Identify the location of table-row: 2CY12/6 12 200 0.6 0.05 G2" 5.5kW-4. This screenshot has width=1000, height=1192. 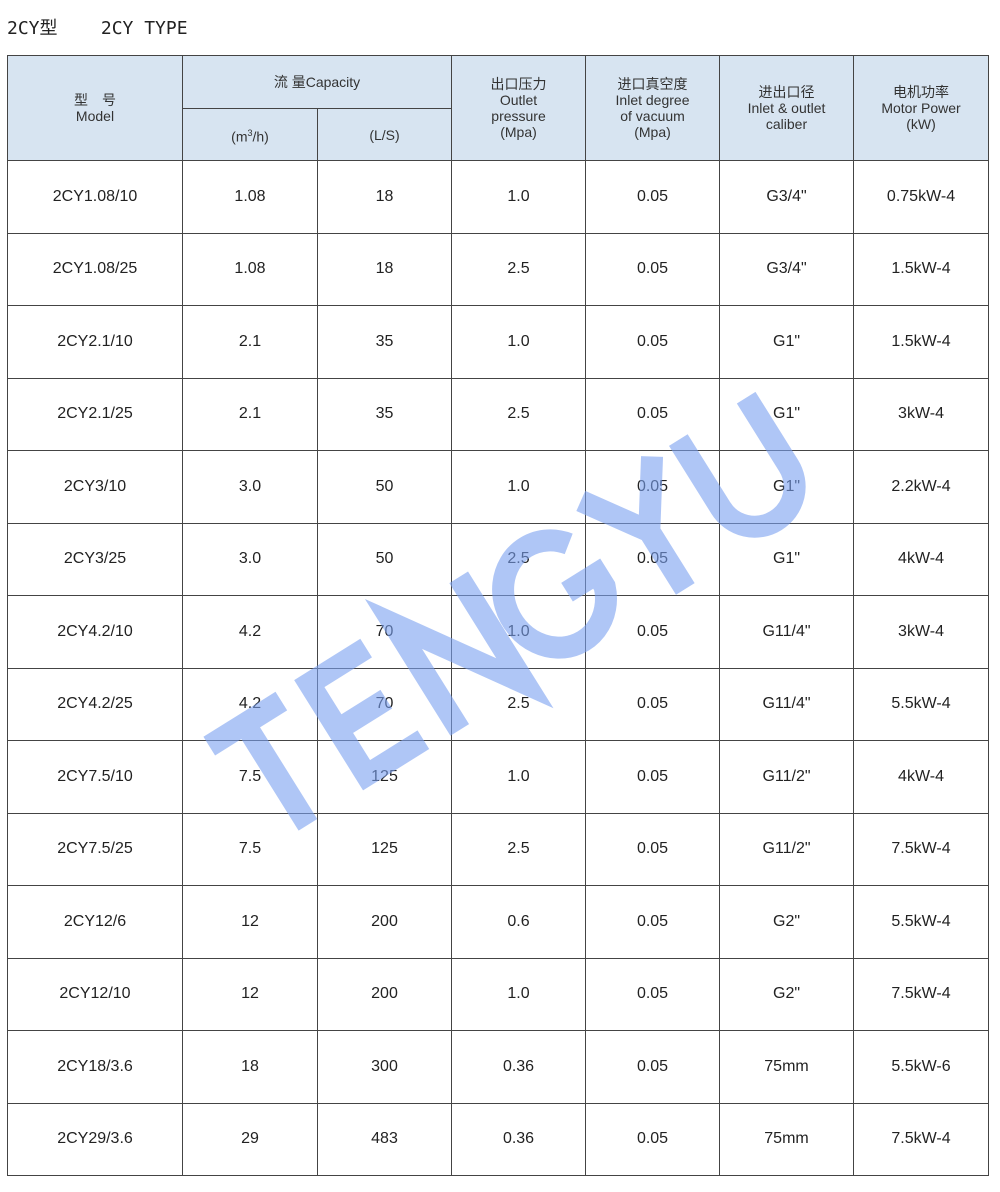
(498, 922).